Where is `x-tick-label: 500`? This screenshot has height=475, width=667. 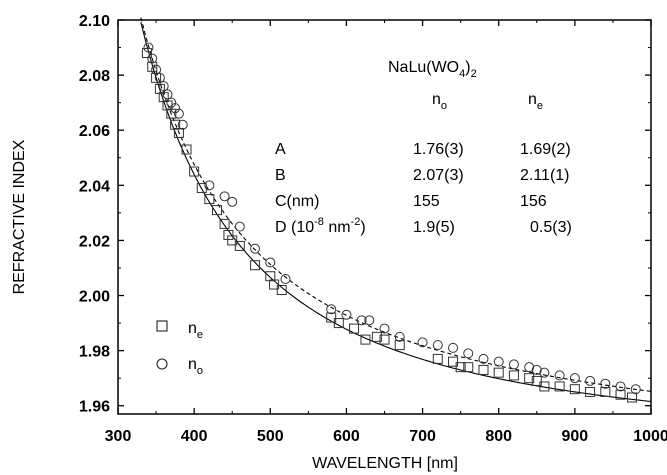 x-tick-label: 500 is located at coordinates (270, 436).